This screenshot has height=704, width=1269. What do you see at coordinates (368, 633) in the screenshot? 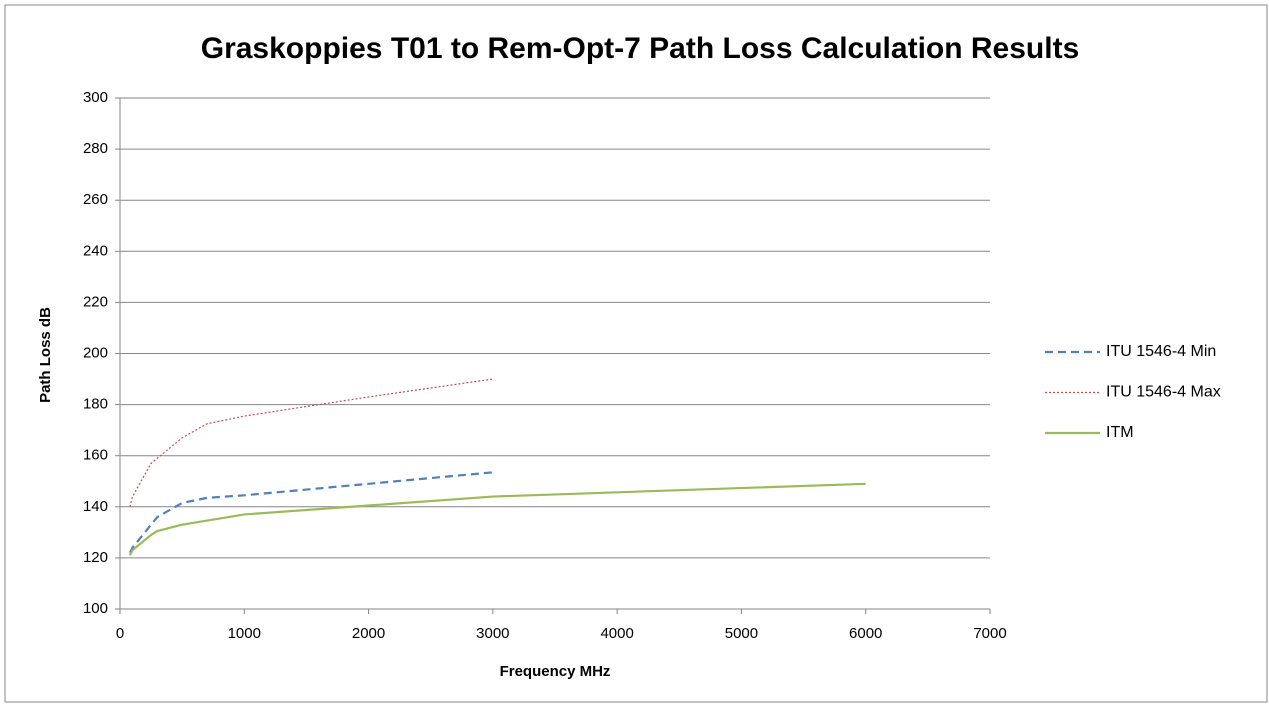
I see `x-tick-label: 2000` at bounding box center [368, 633].